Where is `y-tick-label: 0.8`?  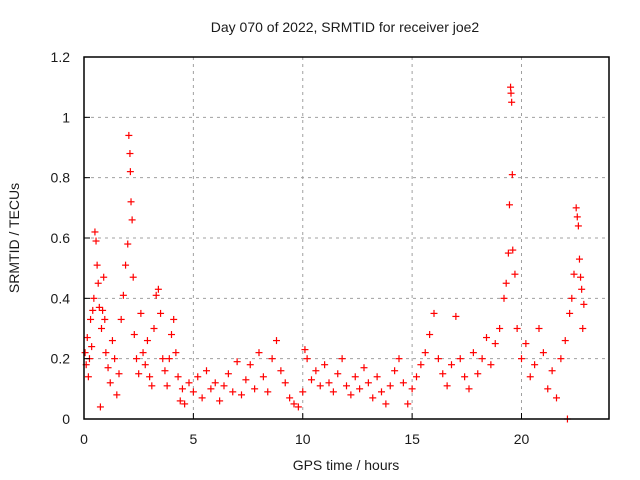
y-tick-label: 0.8 is located at coordinates (61, 178).